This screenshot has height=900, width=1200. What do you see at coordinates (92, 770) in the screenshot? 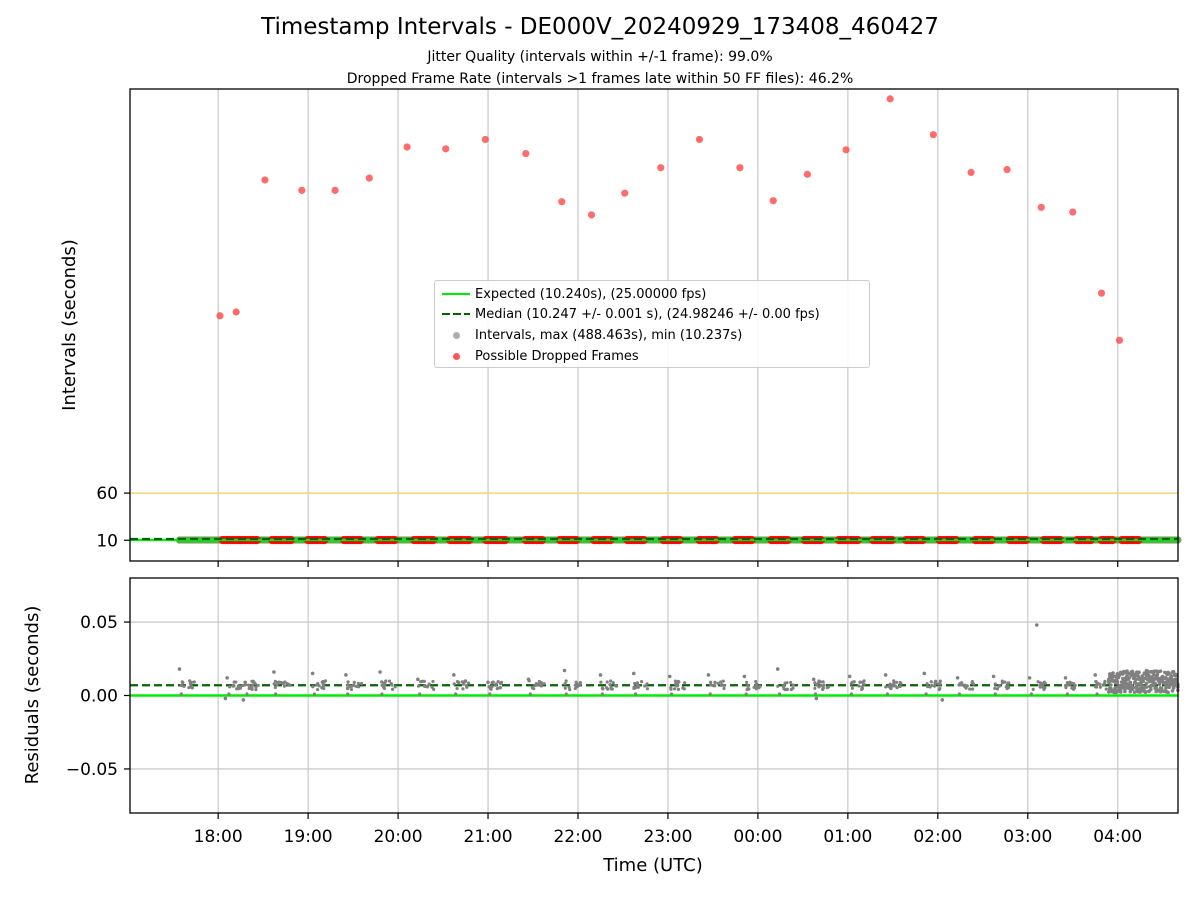
I see `y-tick-label-bottom: −0.05` at bounding box center [92, 770].